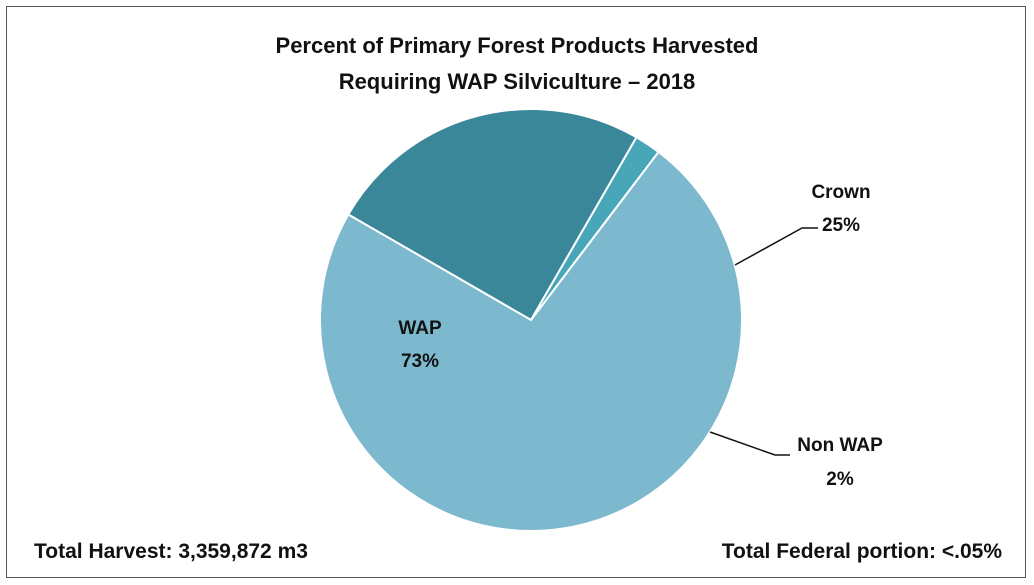  Describe the element at coordinates (517, 81) in the screenshot. I see `chart-title-line-2: Requiring WAP Silviculture – 2018` at that location.